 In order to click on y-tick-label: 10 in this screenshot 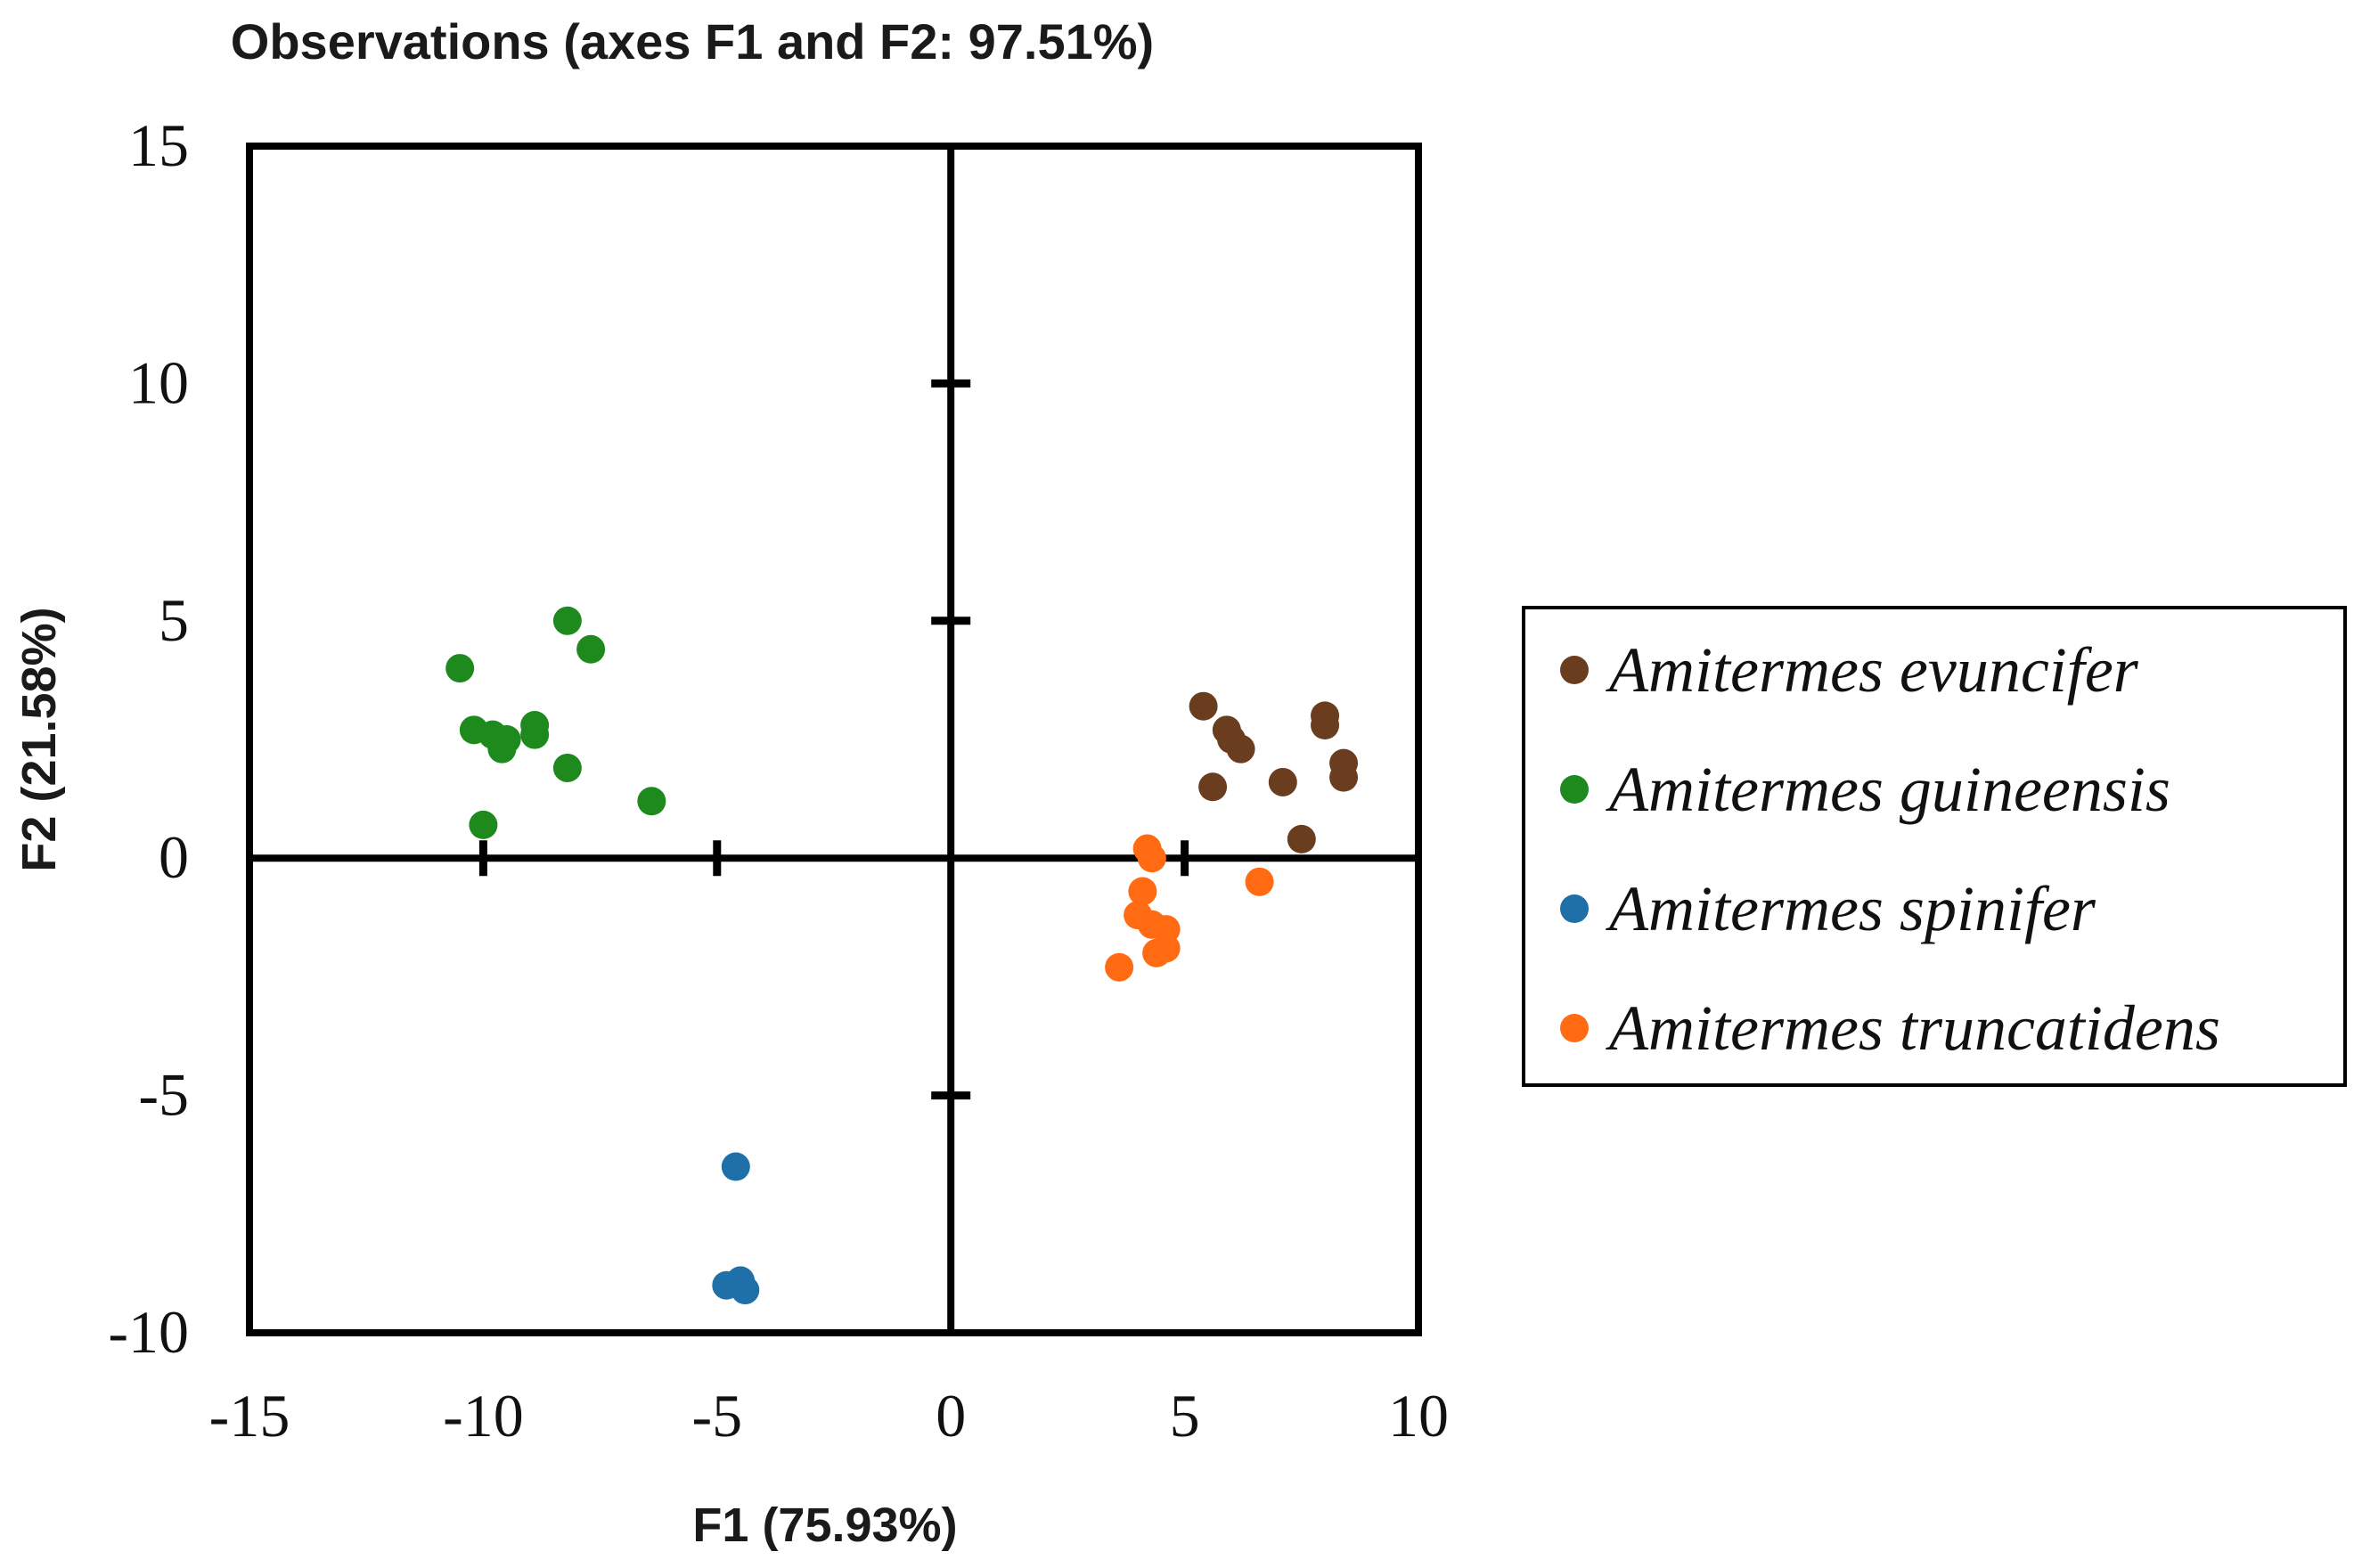, I will do `click(159, 382)`.